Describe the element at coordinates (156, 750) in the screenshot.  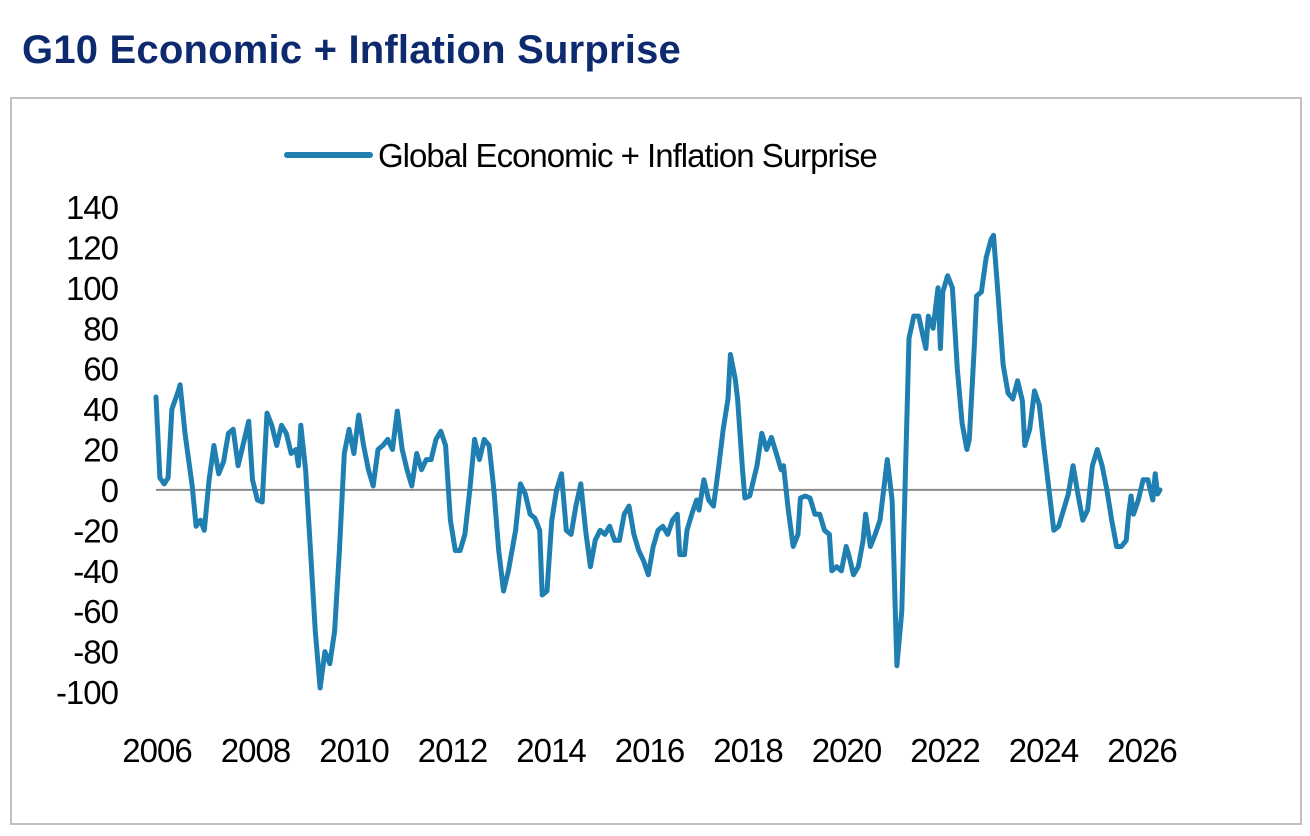
I see `x-tick-label: 2006` at that location.